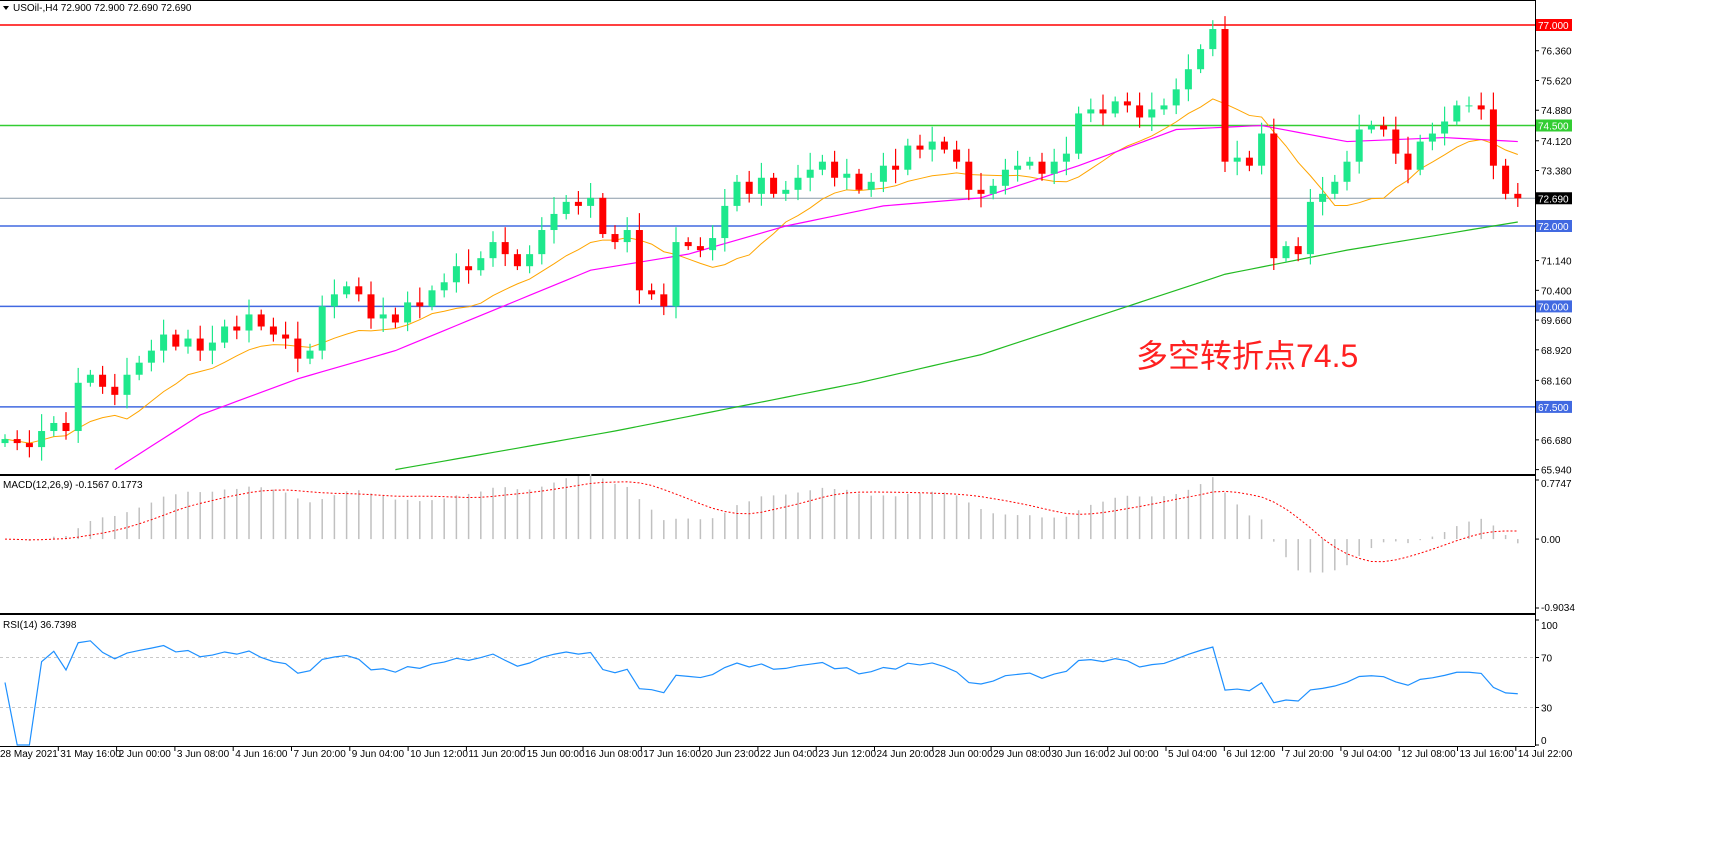 The image size is (1719, 842). Describe the element at coordinates (789, 754) in the screenshot. I see `time-tick-label: 22 Jun 04:00` at that location.